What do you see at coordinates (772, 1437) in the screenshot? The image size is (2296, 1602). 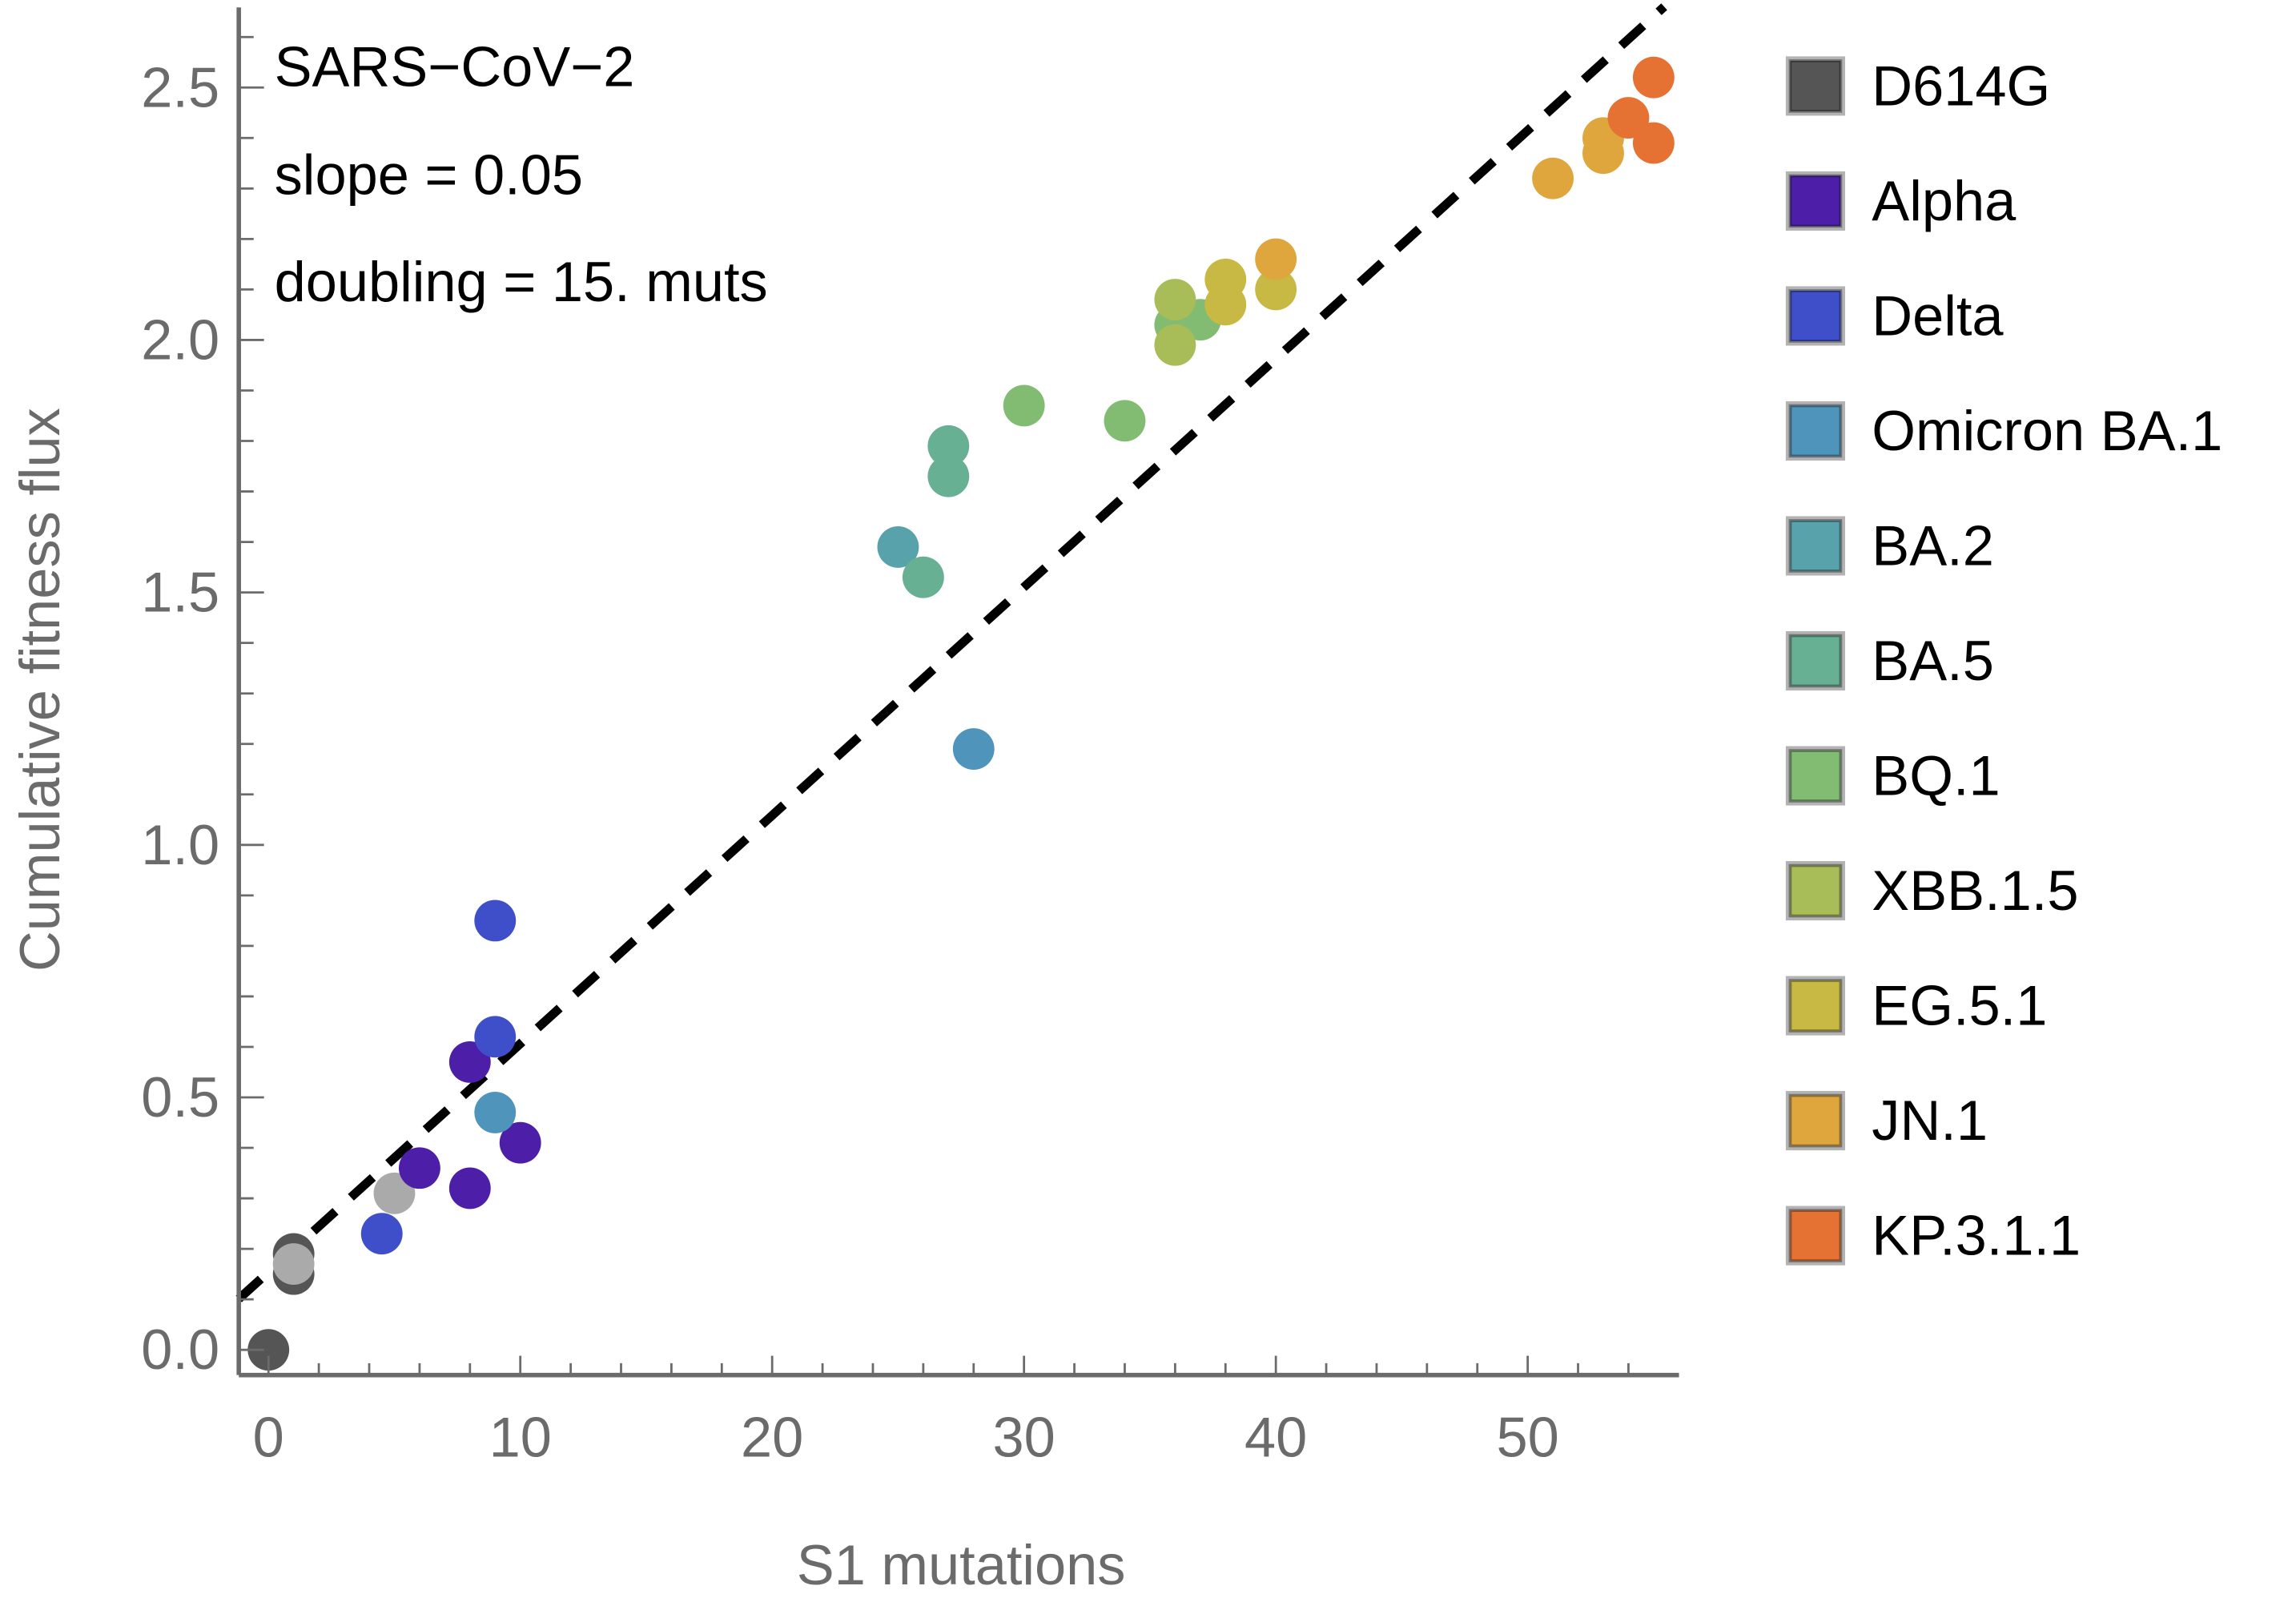 I see `x-tick-label: 20` at bounding box center [772, 1437].